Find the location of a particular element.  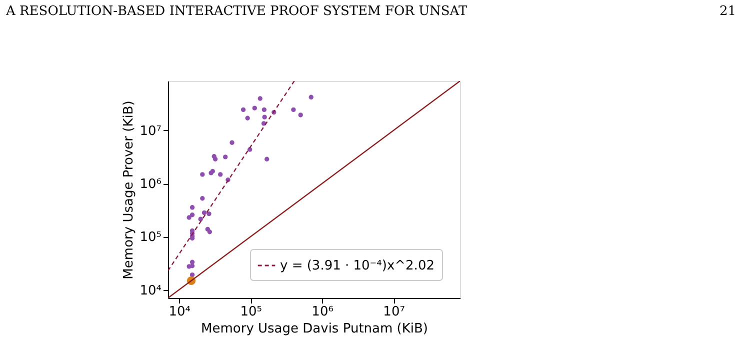

x-axis-title: Memory Usage Davis Putnam (KiB) is located at coordinates (314, 329).